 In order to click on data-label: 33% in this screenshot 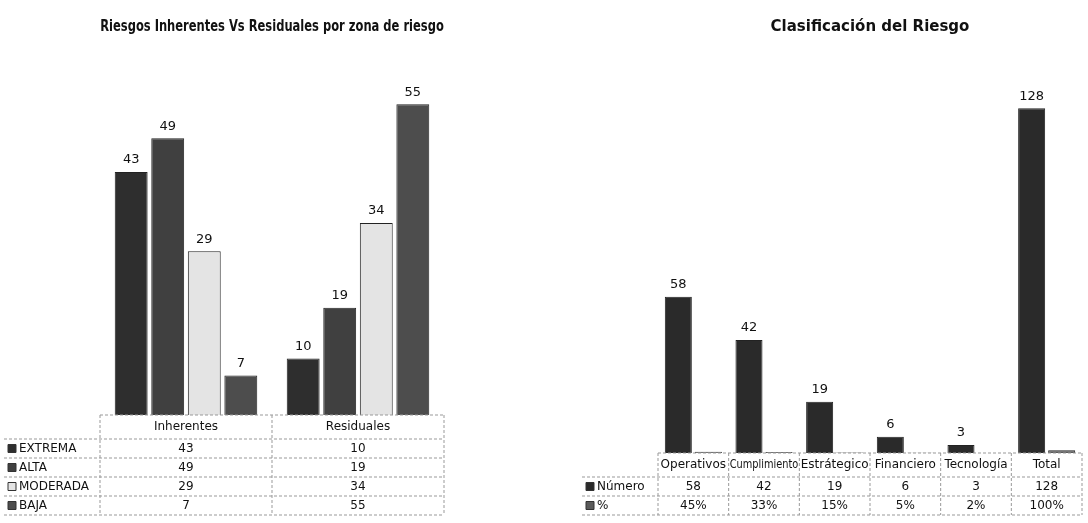, I will do `click(764, 504)`.